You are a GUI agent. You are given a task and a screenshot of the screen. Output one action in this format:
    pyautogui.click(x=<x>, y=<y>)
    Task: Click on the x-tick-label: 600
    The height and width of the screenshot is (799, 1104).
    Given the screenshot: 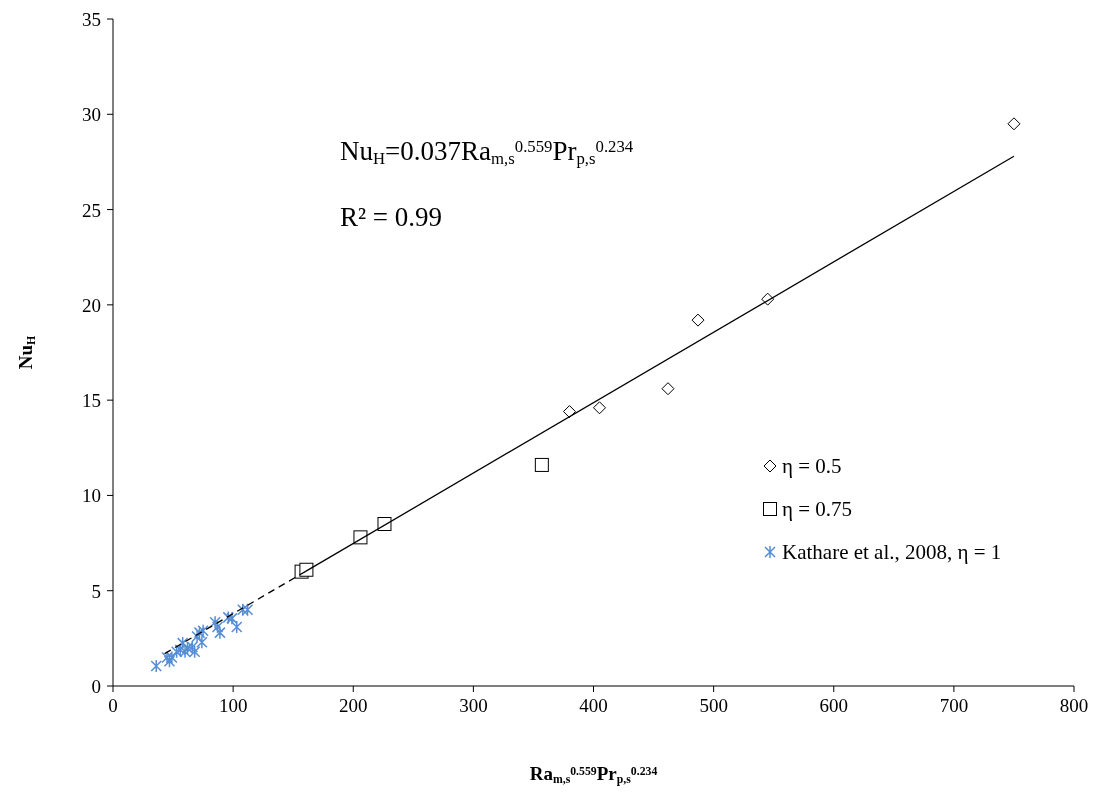 What is the action you would take?
    pyautogui.click(x=833, y=705)
    